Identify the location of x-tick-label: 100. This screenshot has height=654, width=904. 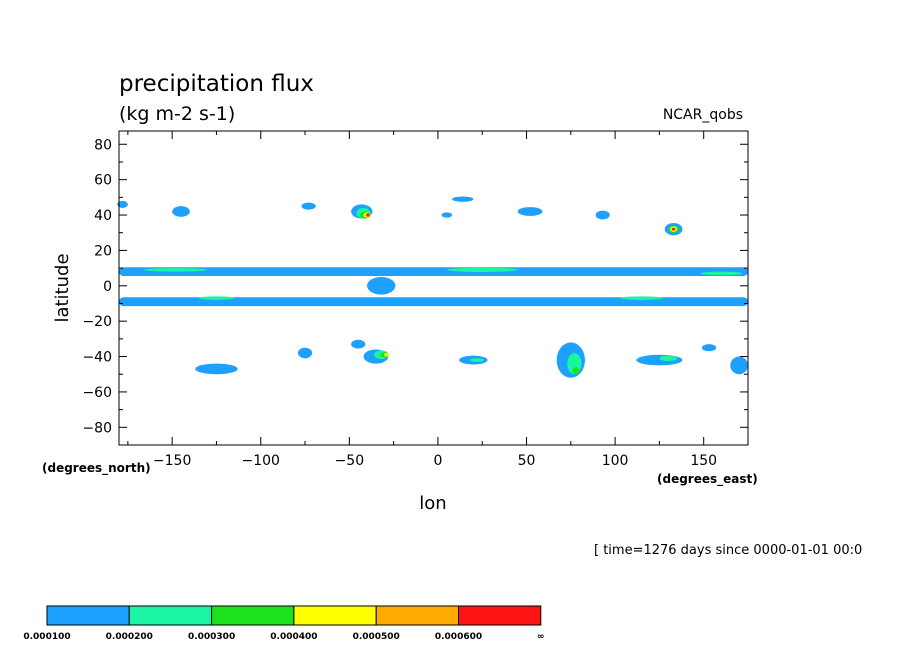
(615, 461).